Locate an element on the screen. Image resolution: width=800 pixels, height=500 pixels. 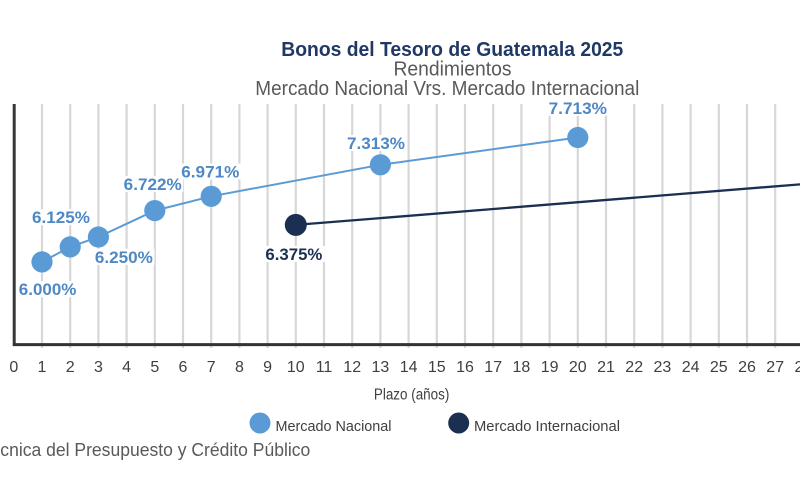
svg-text: 23 is located at coordinates (663, 367).